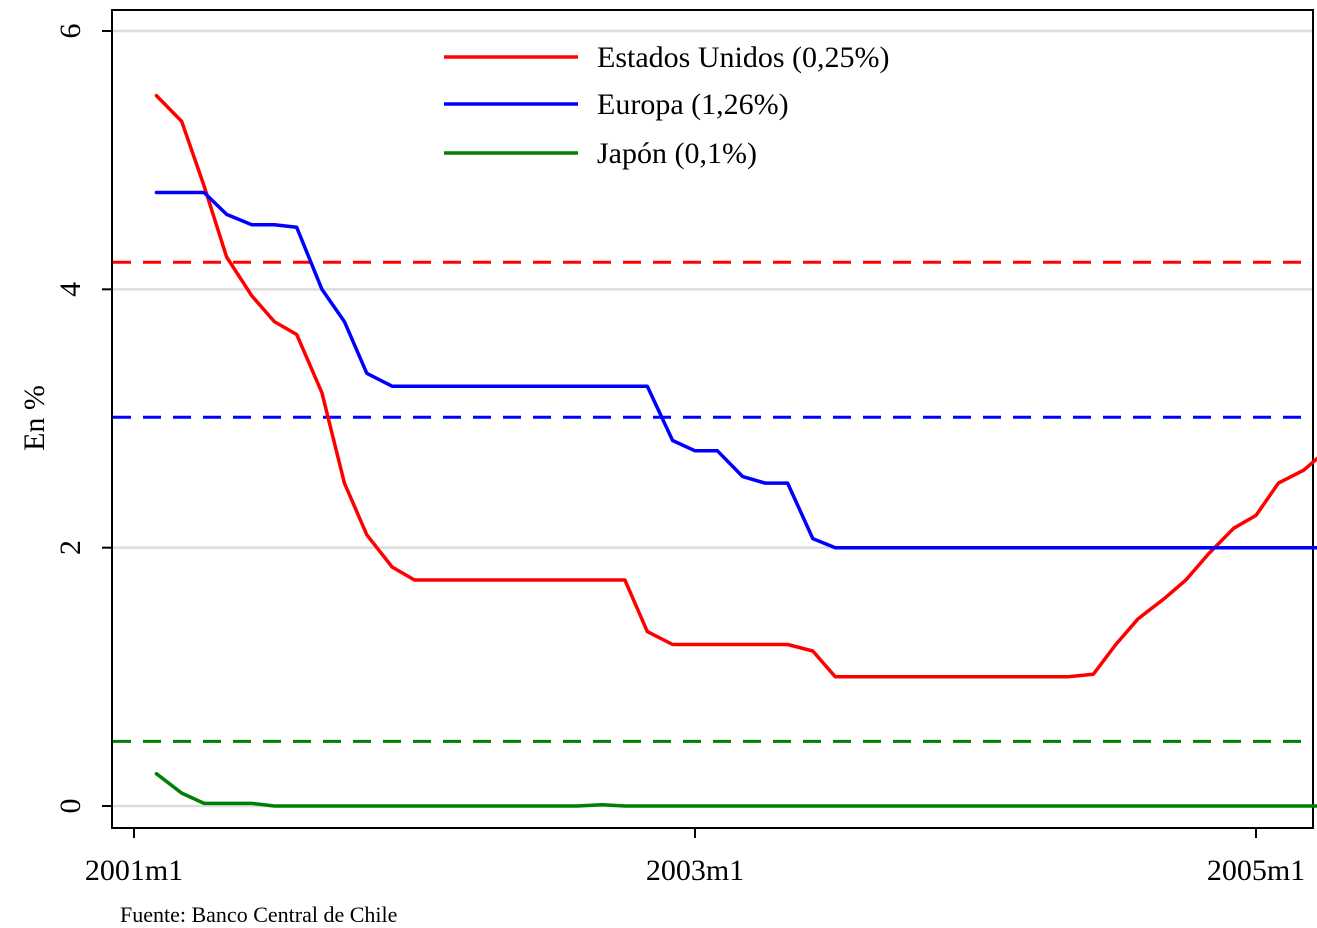 Image resolution: width=1317 pixels, height=928 pixels. Describe the element at coordinates (70, 31) in the screenshot. I see `y-tick-label: 6` at that location.